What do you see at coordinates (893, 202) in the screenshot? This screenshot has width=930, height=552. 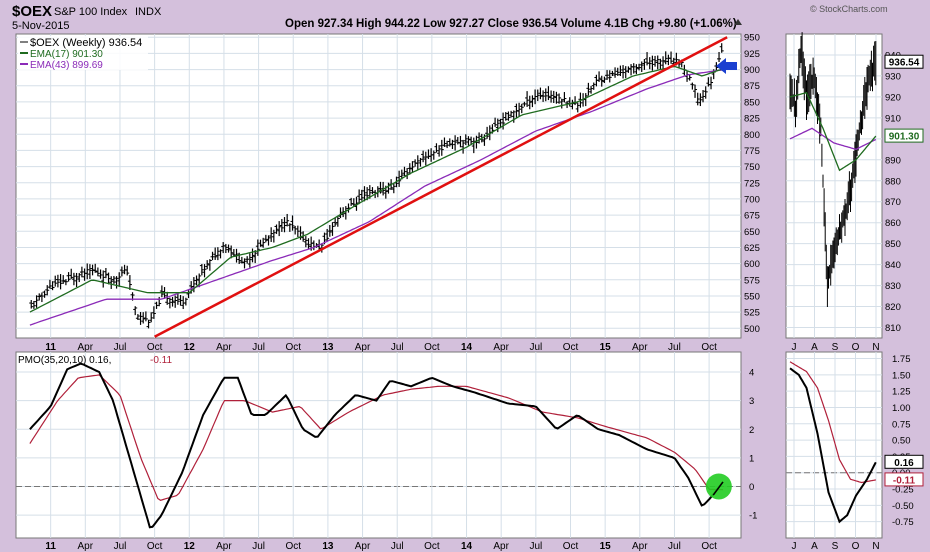 I see `daily-y-tick-label: 870` at bounding box center [893, 202].